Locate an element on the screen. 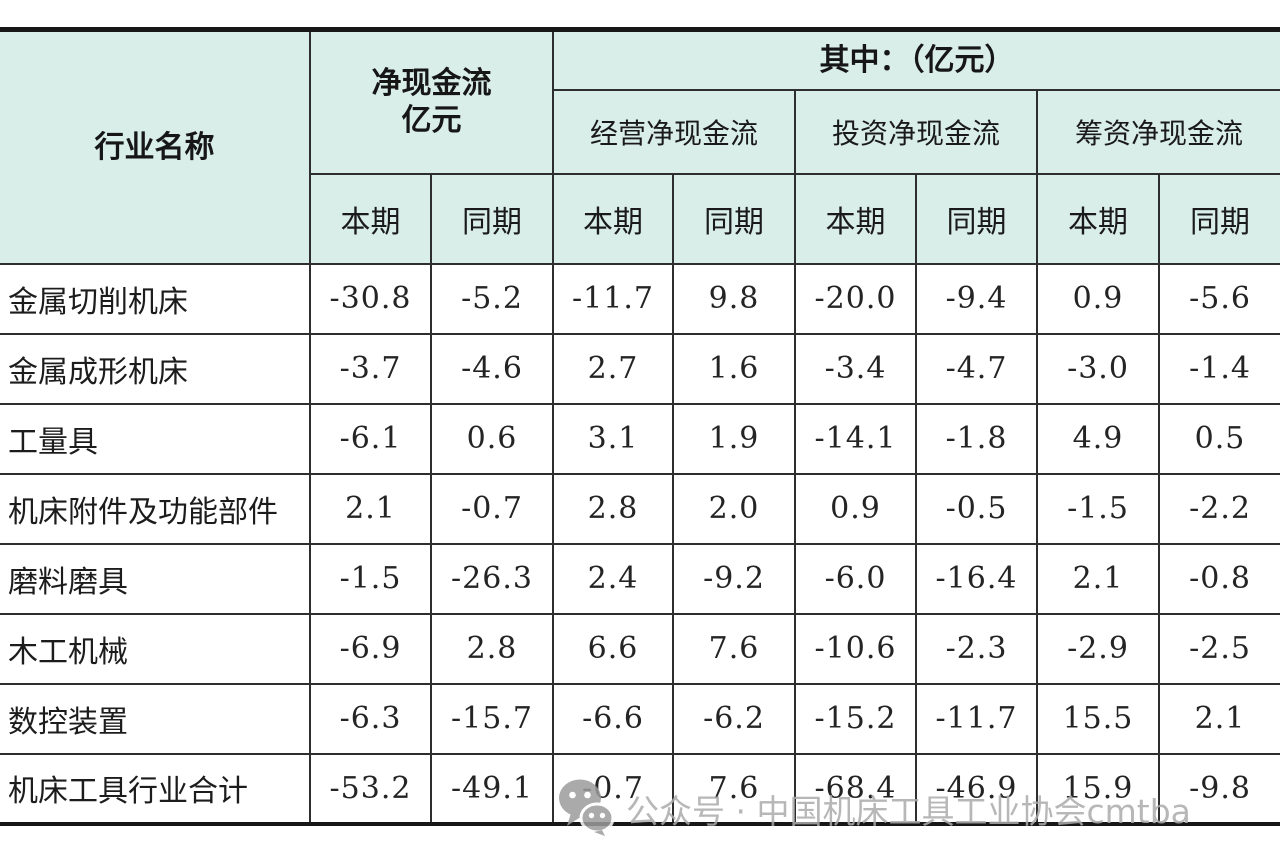 This screenshot has height=859, width=1280. cell: 15.5 is located at coordinates (1098, 718).